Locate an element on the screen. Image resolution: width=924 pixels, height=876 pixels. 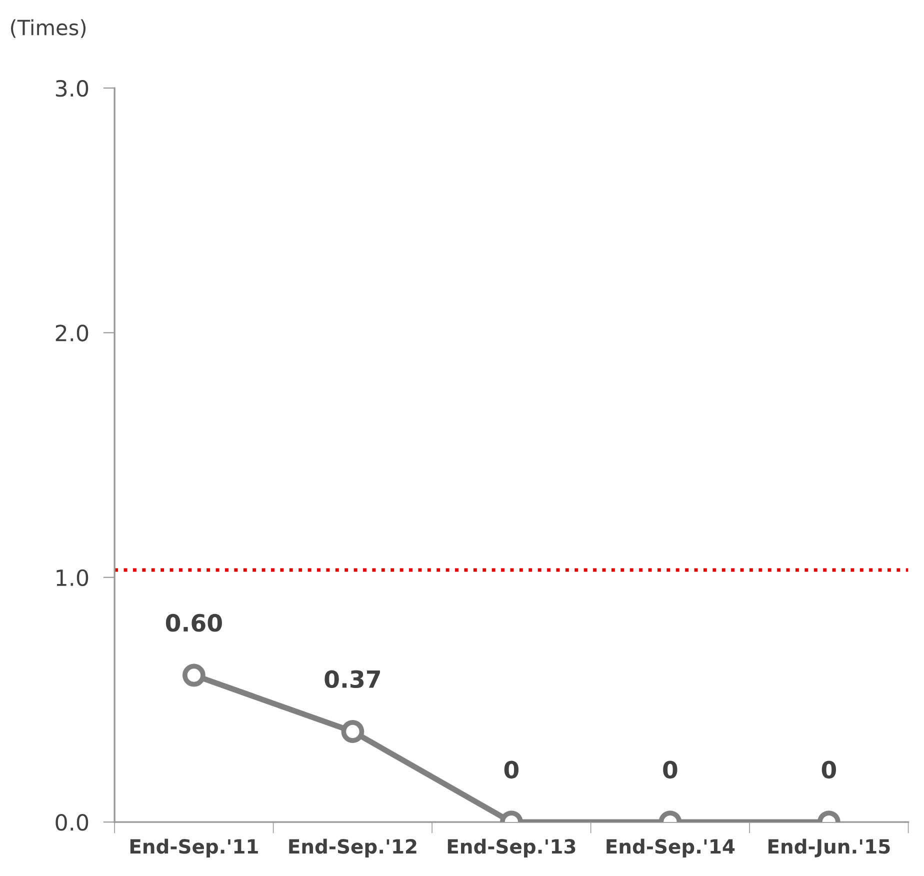
y-tick-label: 2.0 is located at coordinates (72, 333).